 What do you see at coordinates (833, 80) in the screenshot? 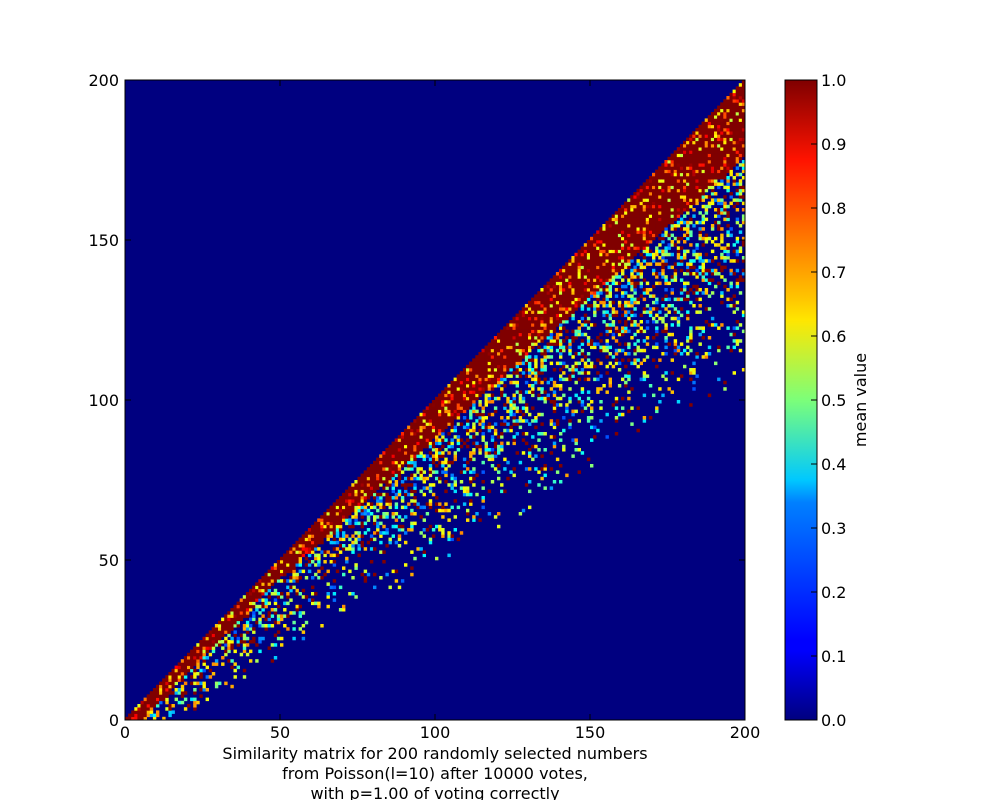
I see `colorbar-tick-label: 1.0` at bounding box center [833, 80].